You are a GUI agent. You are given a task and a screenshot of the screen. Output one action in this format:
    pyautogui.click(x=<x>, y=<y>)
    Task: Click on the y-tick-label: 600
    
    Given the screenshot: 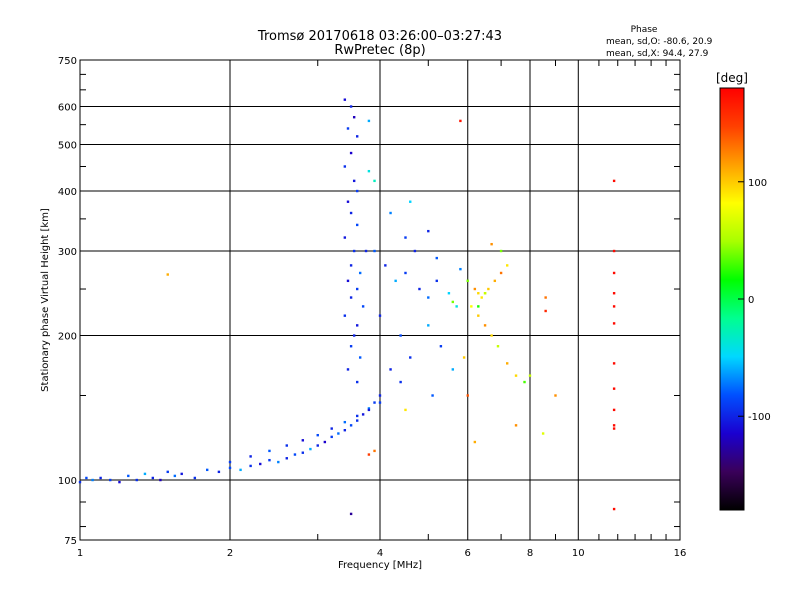 What is the action you would take?
    pyautogui.click(x=67, y=108)
    